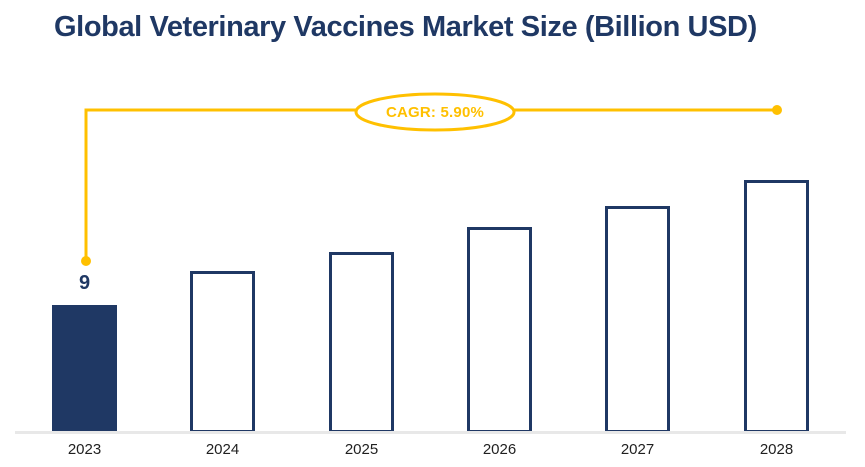 The image size is (865, 467). What do you see at coordinates (777, 110) in the screenshot?
I see `cagr-end-dot` at bounding box center [777, 110].